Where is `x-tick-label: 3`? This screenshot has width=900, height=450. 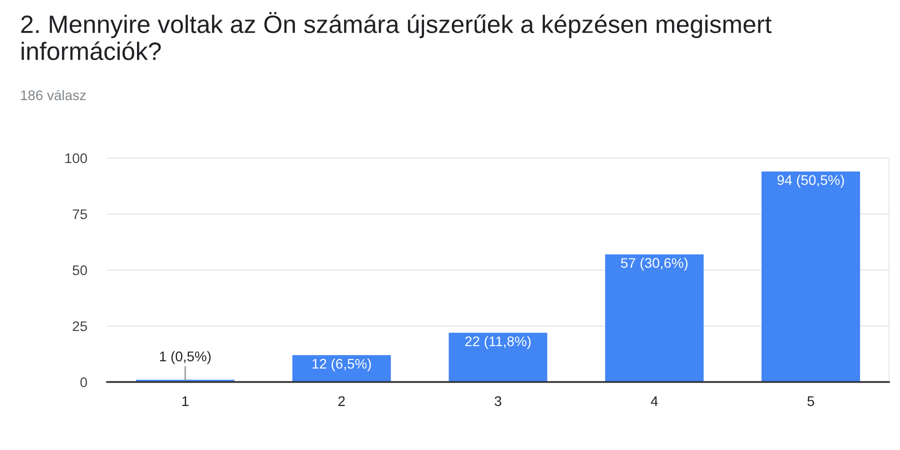 x-tick-label: 3 is located at coordinates (498, 401).